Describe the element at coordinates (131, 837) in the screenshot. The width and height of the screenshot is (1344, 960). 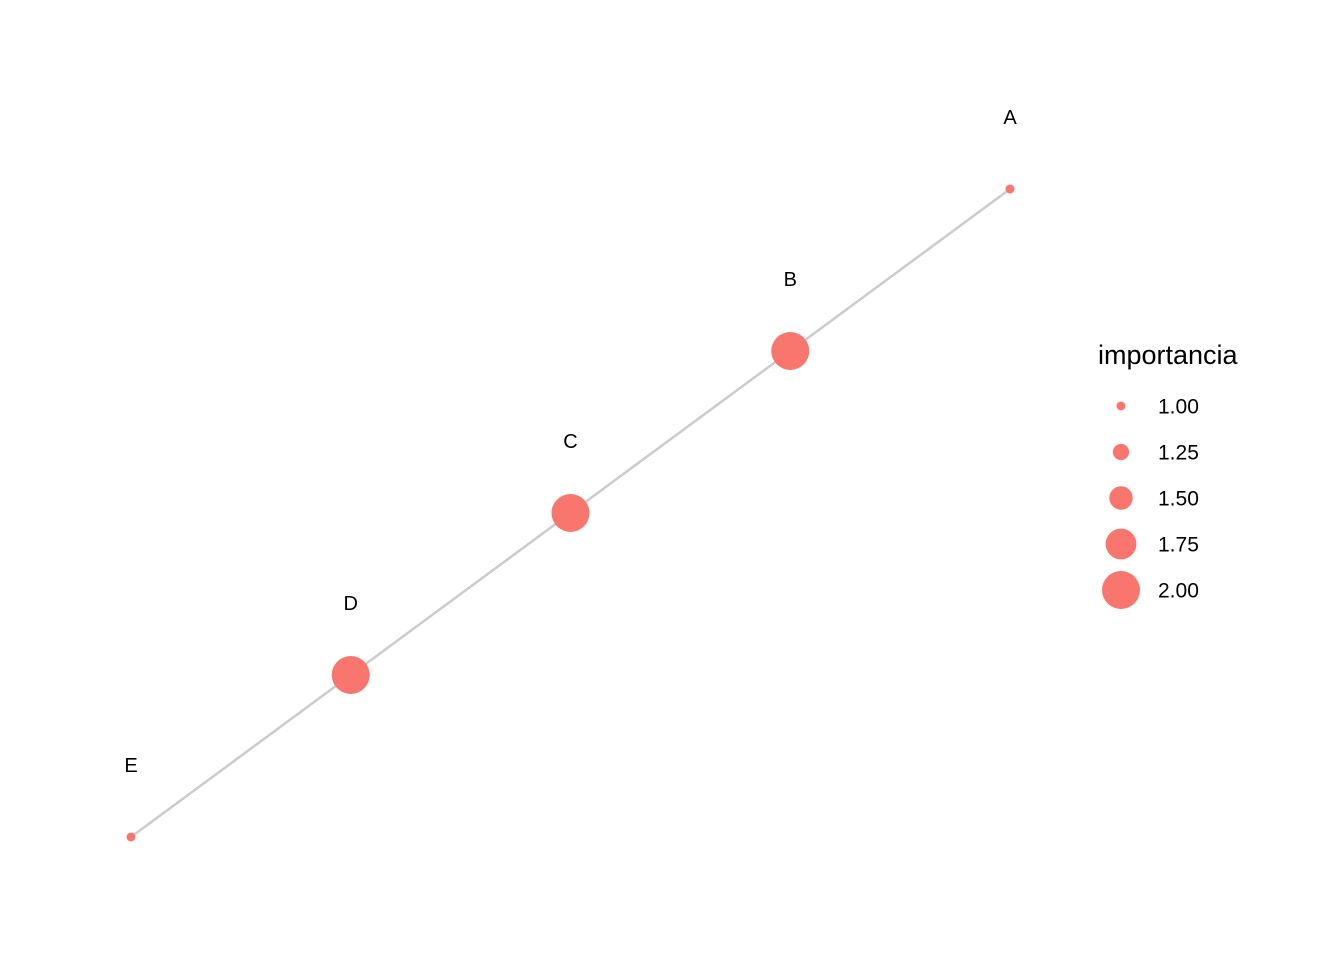
I see `node-e` at that location.